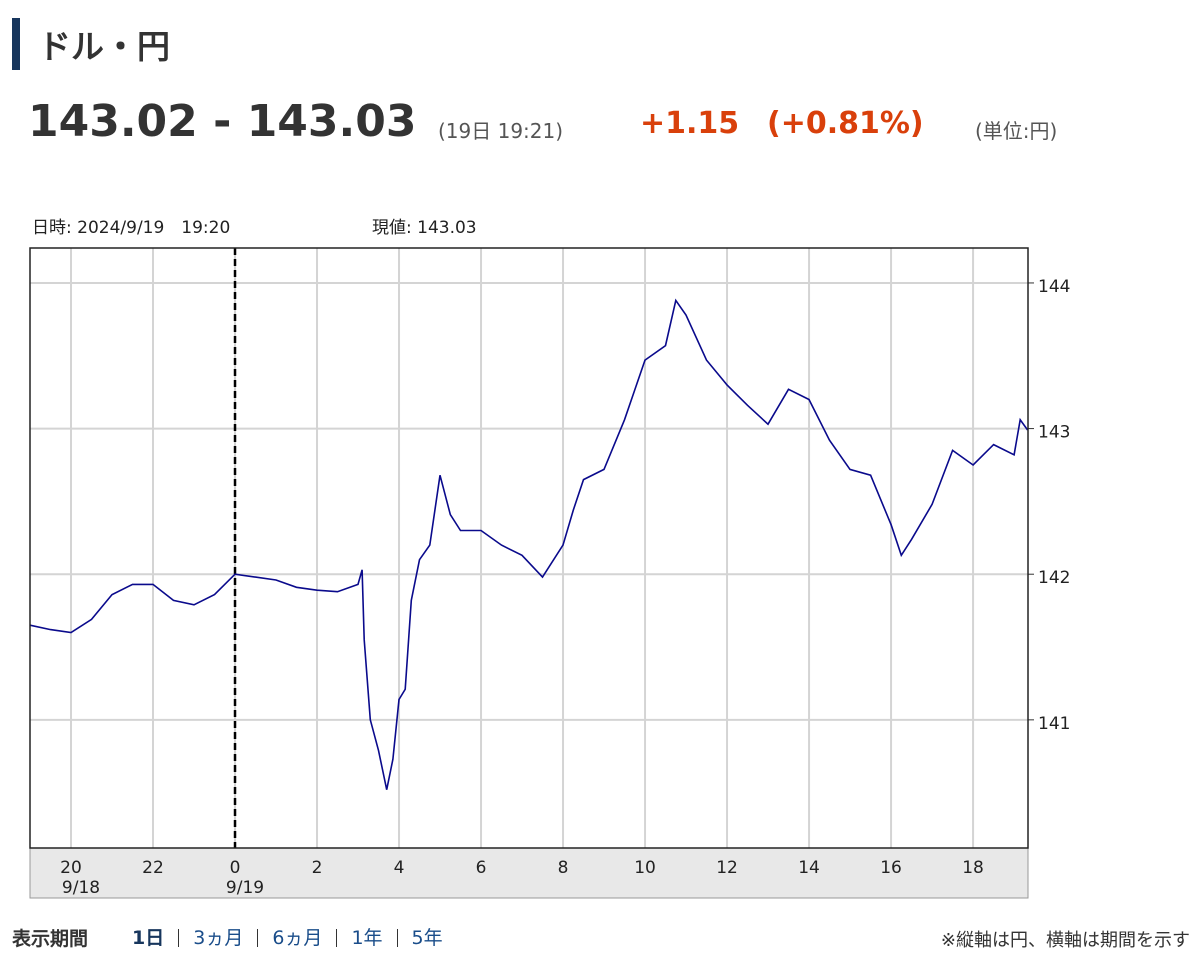 The width and height of the screenshot is (1200, 957). Describe the element at coordinates (366, 937) in the screenshot. I see `period-option: 1年` at that location.